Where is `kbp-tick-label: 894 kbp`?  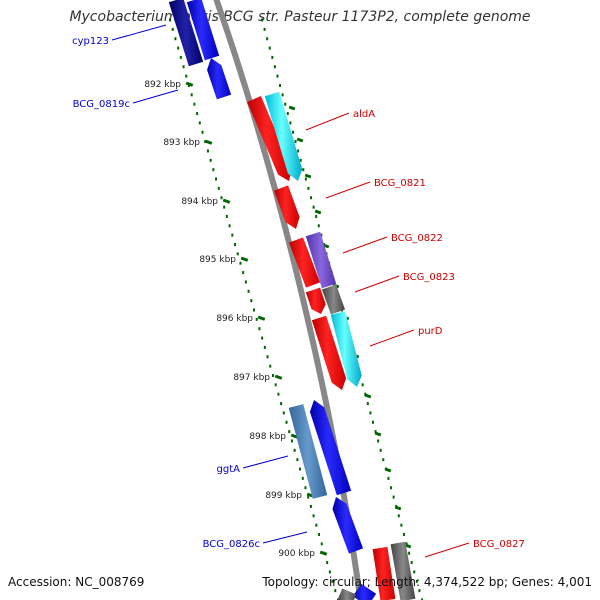
kbp-tick-label: 894 kbp is located at coordinates (199, 202).